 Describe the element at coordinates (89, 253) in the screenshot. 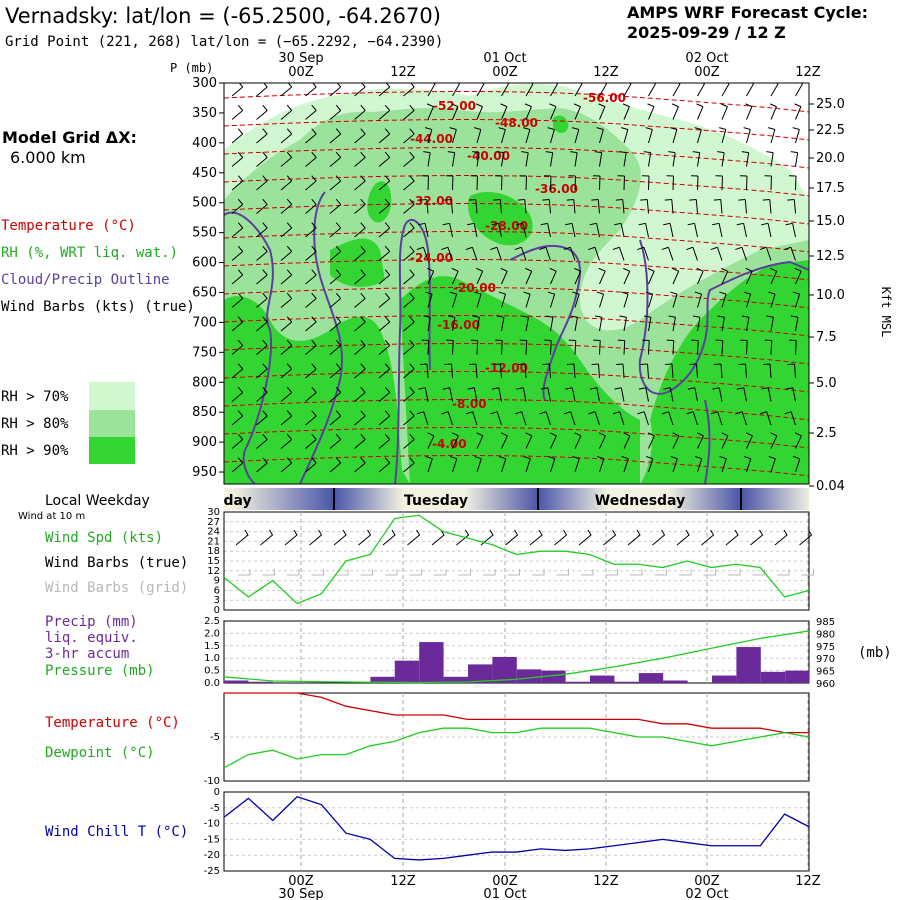

I see `legend-rh: RH (%, WRT liq. wat.)` at that location.